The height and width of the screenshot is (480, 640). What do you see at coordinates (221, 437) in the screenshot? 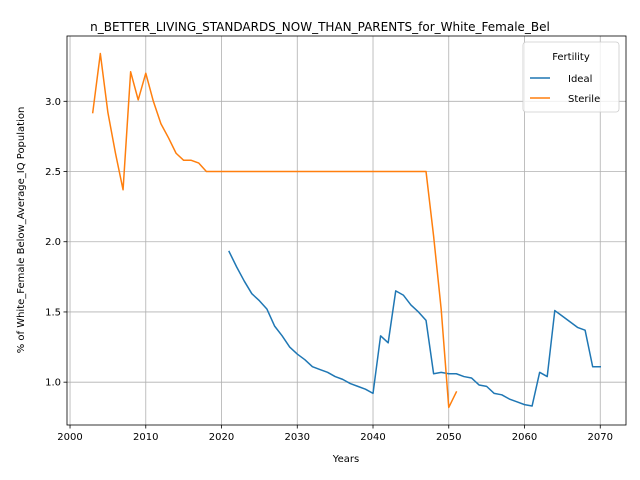
I see `x-tick-label: 2020` at bounding box center [221, 437].